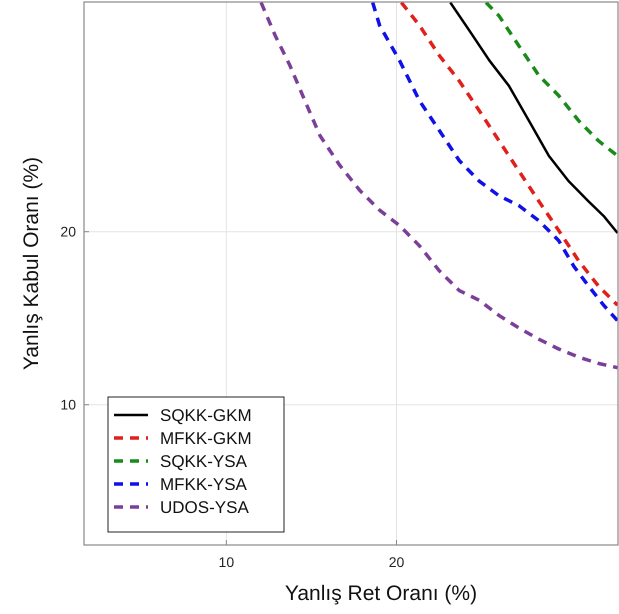 This screenshot has height=614, width=619. What do you see at coordinates (205, 507) in the screenshot?
I see `legend-label: UDOS-YSA` at bounding box center [205, 507].